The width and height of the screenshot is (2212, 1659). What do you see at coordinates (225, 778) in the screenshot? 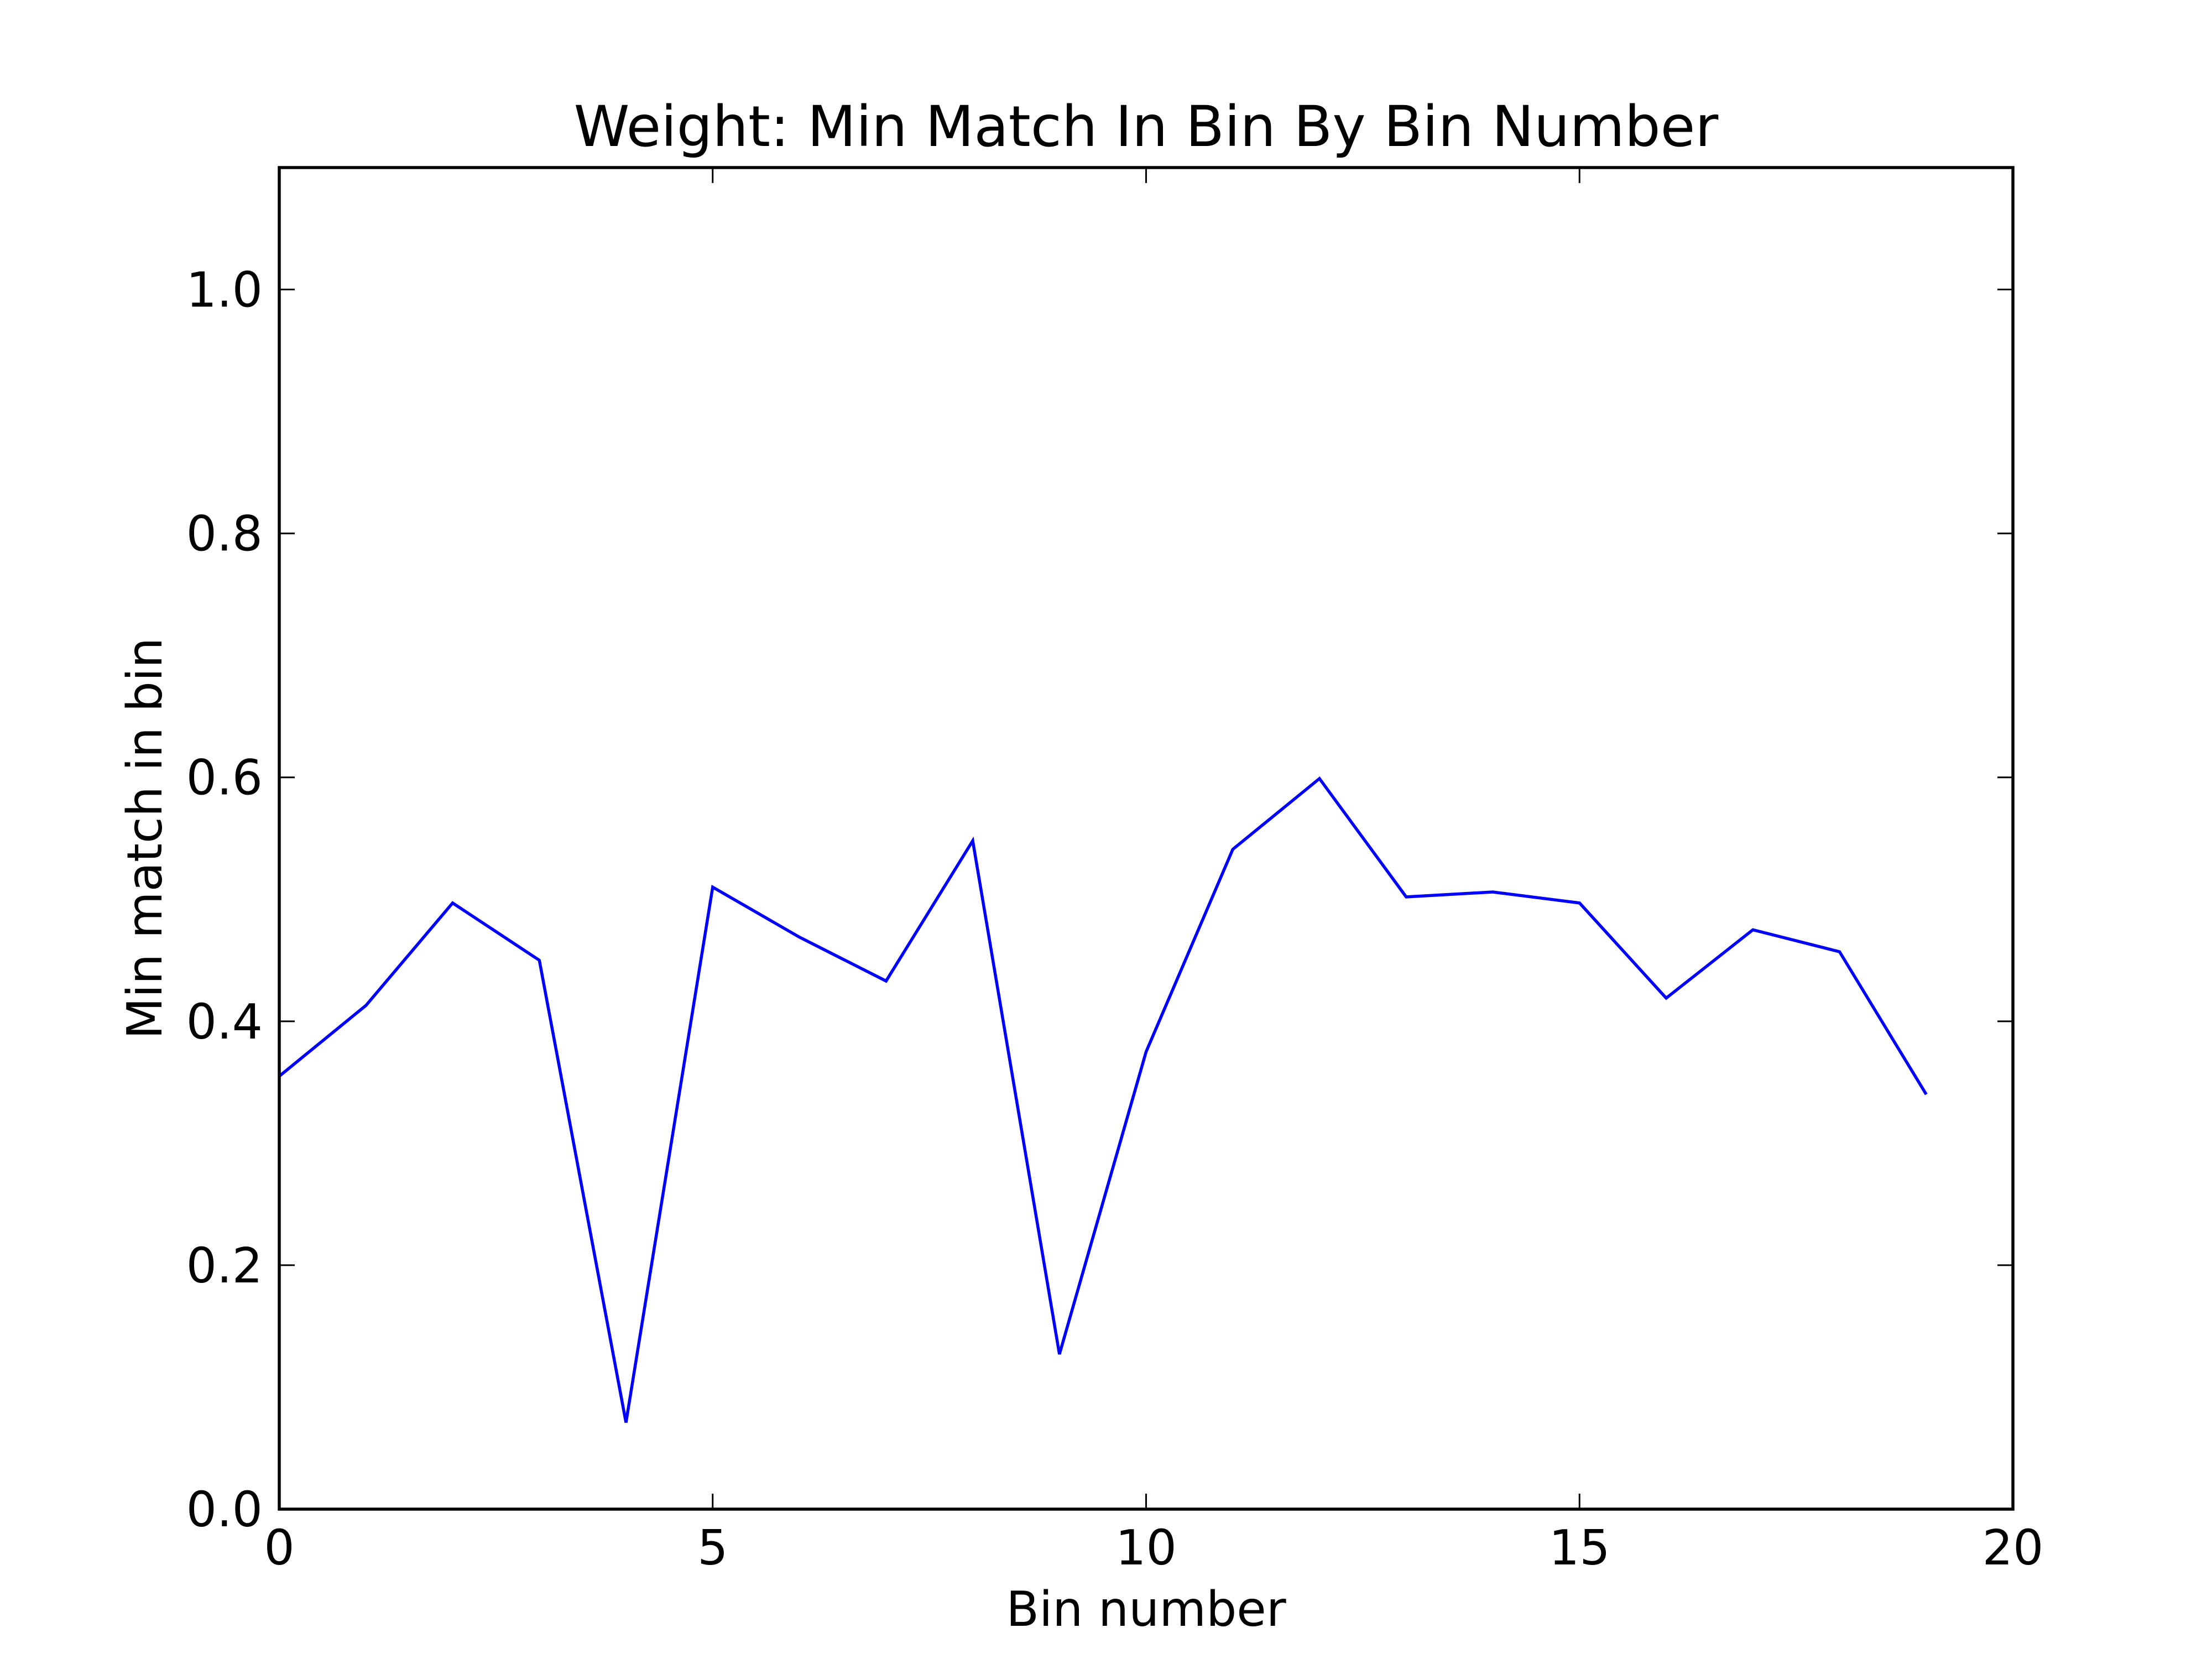
I see `y-tick-label: 0.6` at bounding box center [225, 778].